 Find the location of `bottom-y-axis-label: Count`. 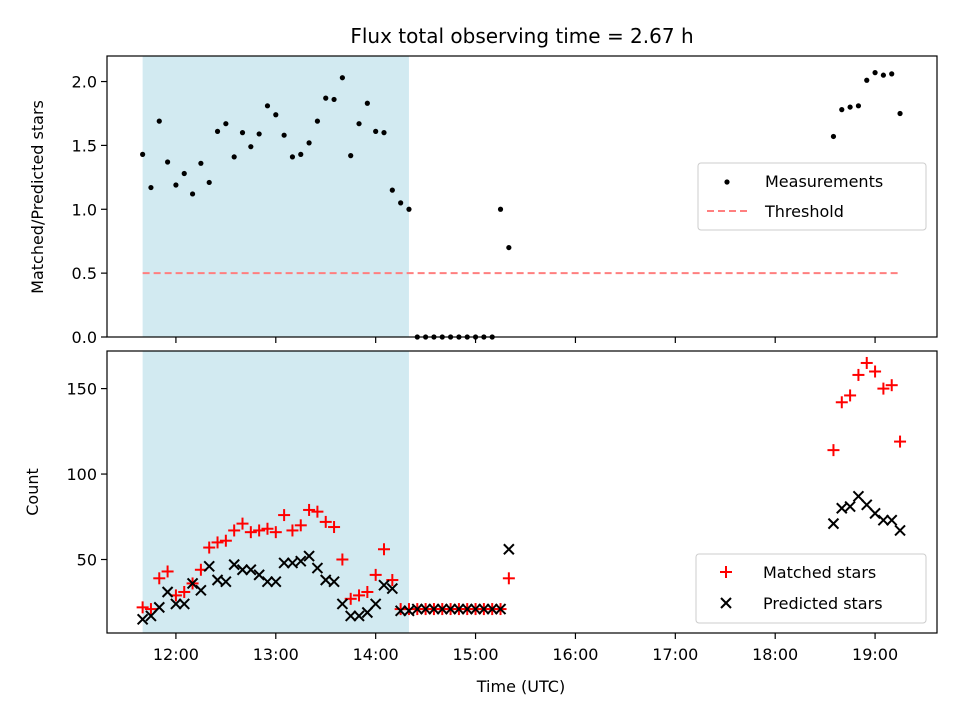

bottom-y-axis-label: Count is located at coordinates (32, 492).